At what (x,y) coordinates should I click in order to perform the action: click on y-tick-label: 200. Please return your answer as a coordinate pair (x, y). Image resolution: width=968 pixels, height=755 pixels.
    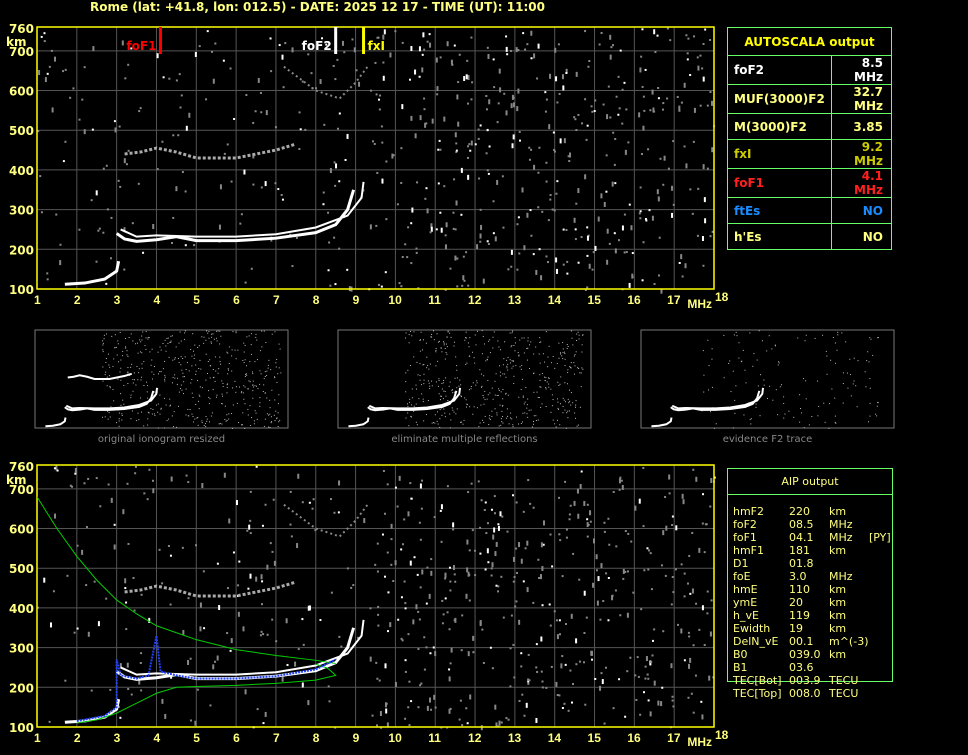
    Looking at the image, I should click on (21, 250).